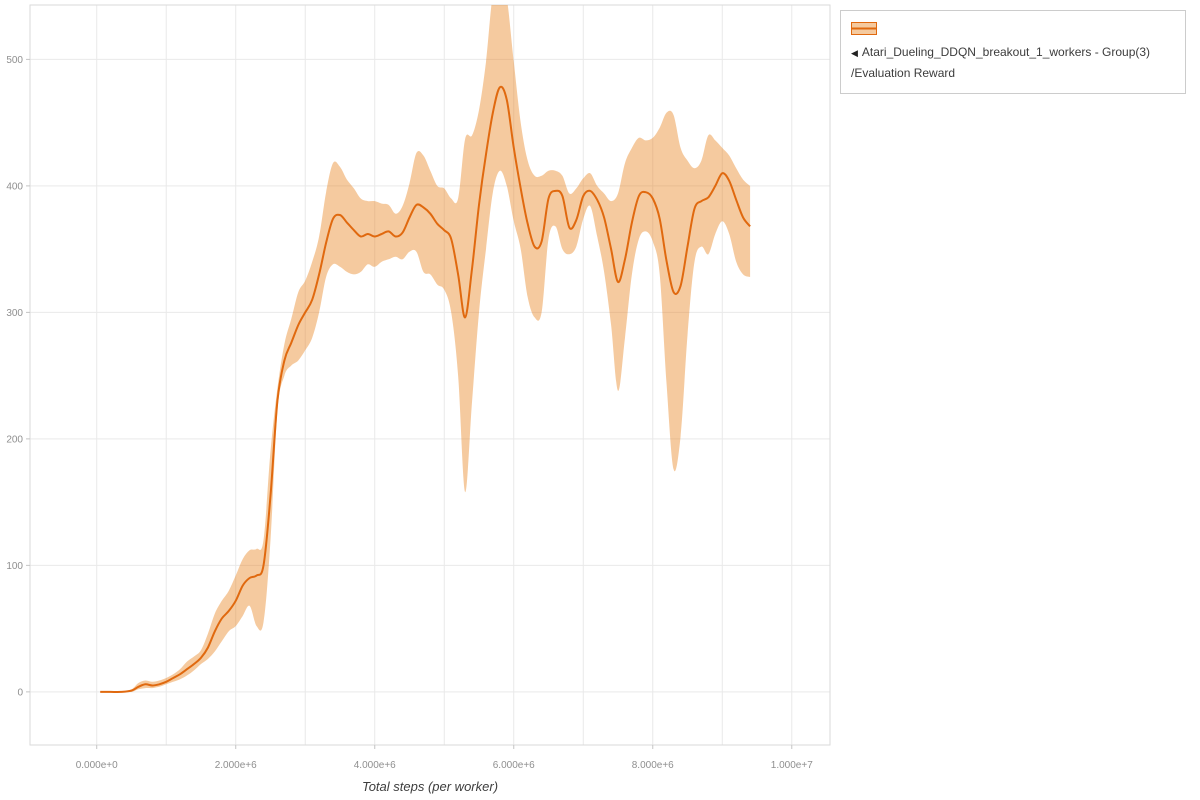 The width and height of the screenshot is (1200, 800). Describe the element at coordinates (430, 786) in the screenshot. I see `x-axis-title: Total steps (per worker)` at that location.